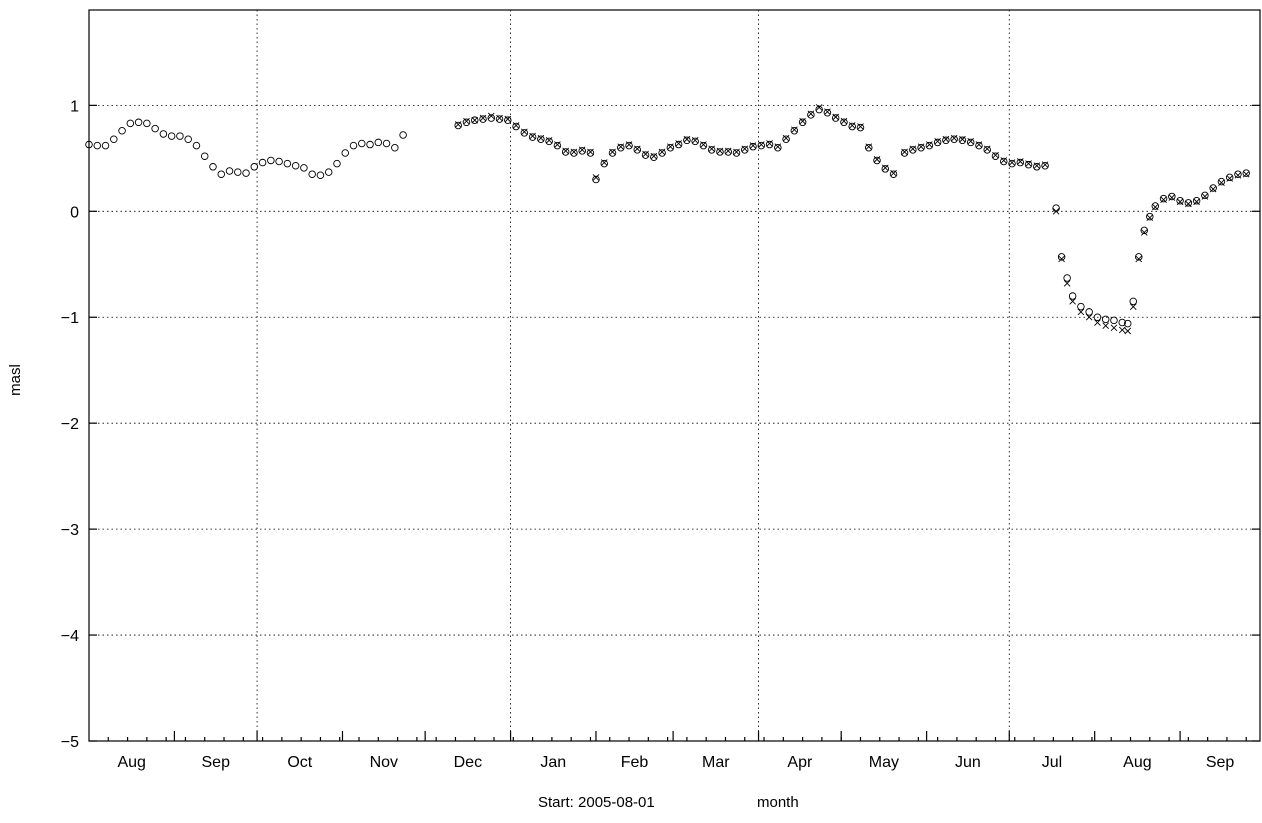  What do you see at coordinates (216, 762) in the screenshot?
I see `x-month-label: Sep` at bounding box center [216, 762].